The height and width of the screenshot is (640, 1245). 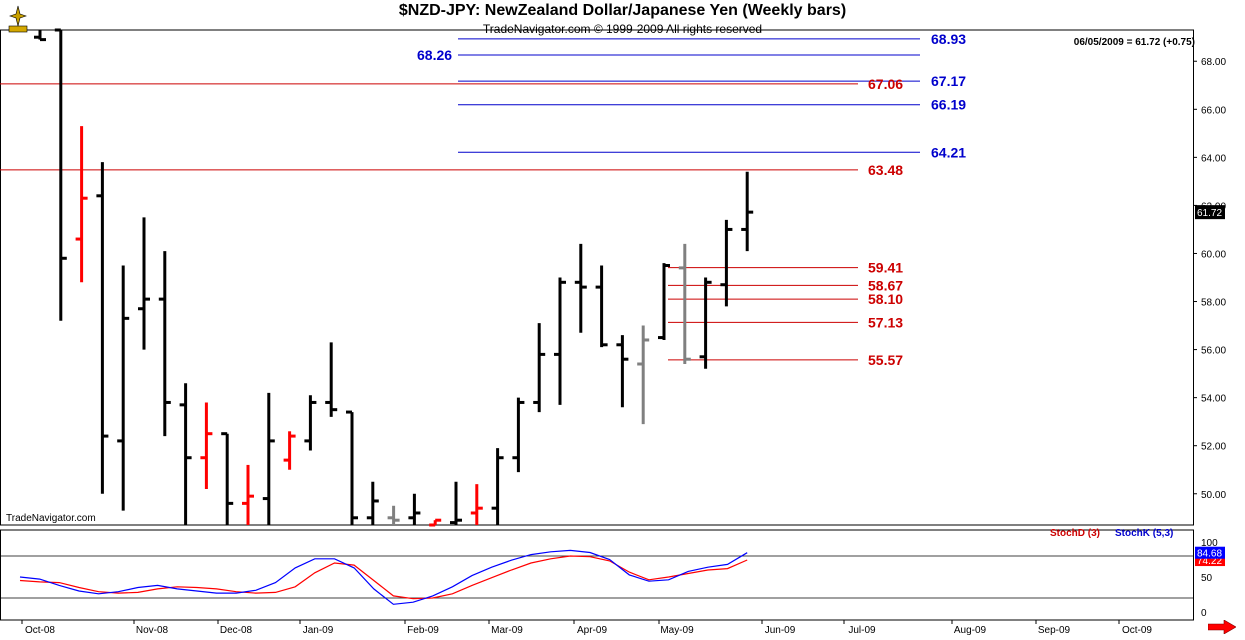 I want to click on price-level-label: 68.26, so click(x=434, y=55).